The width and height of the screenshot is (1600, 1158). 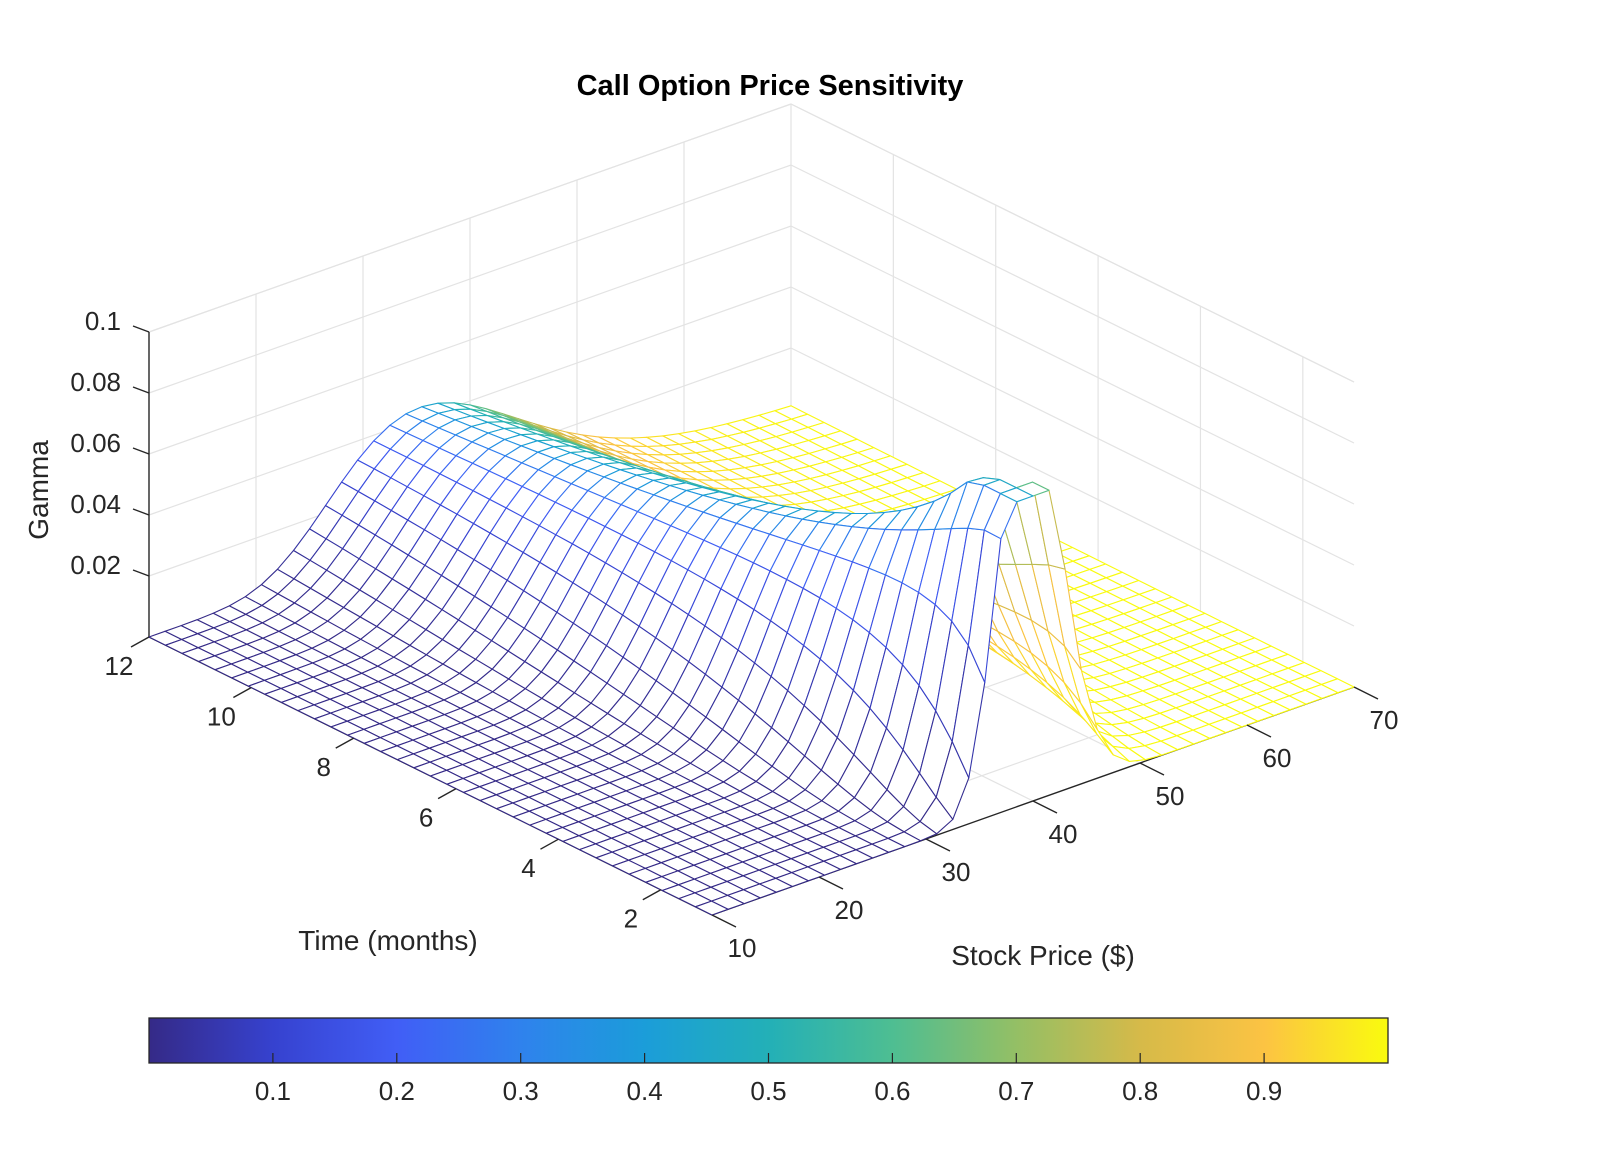 I want to click on colorbar-tick-label: 0.1, so click(x=273, y=1091).